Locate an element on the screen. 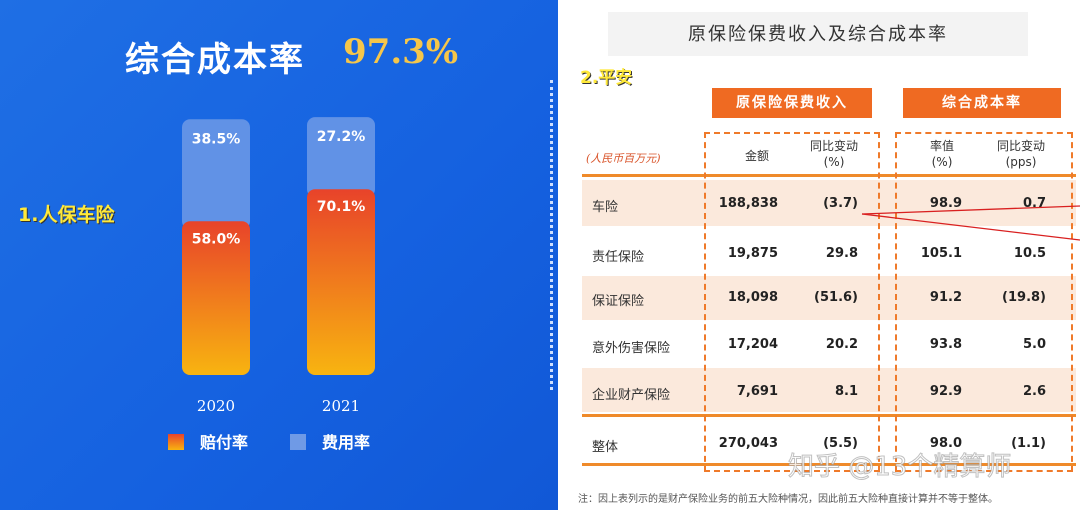  col-header-yoy-line2: (%) is located at coordinates (834, 162).